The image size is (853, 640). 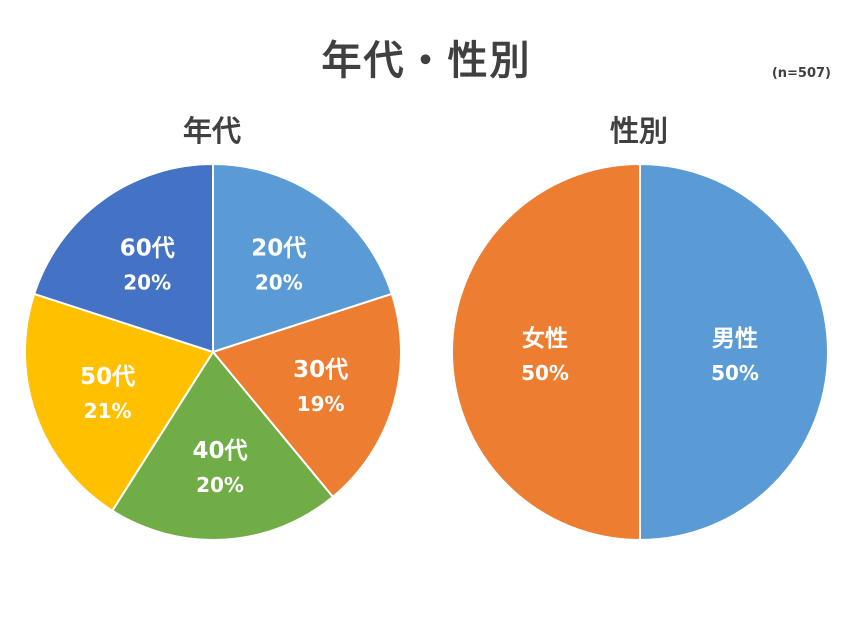 What do you see at coordinates (147, 248) in the screenshot?
I see `age-slice-4-label: 60代` at bounding box center [147, 248].